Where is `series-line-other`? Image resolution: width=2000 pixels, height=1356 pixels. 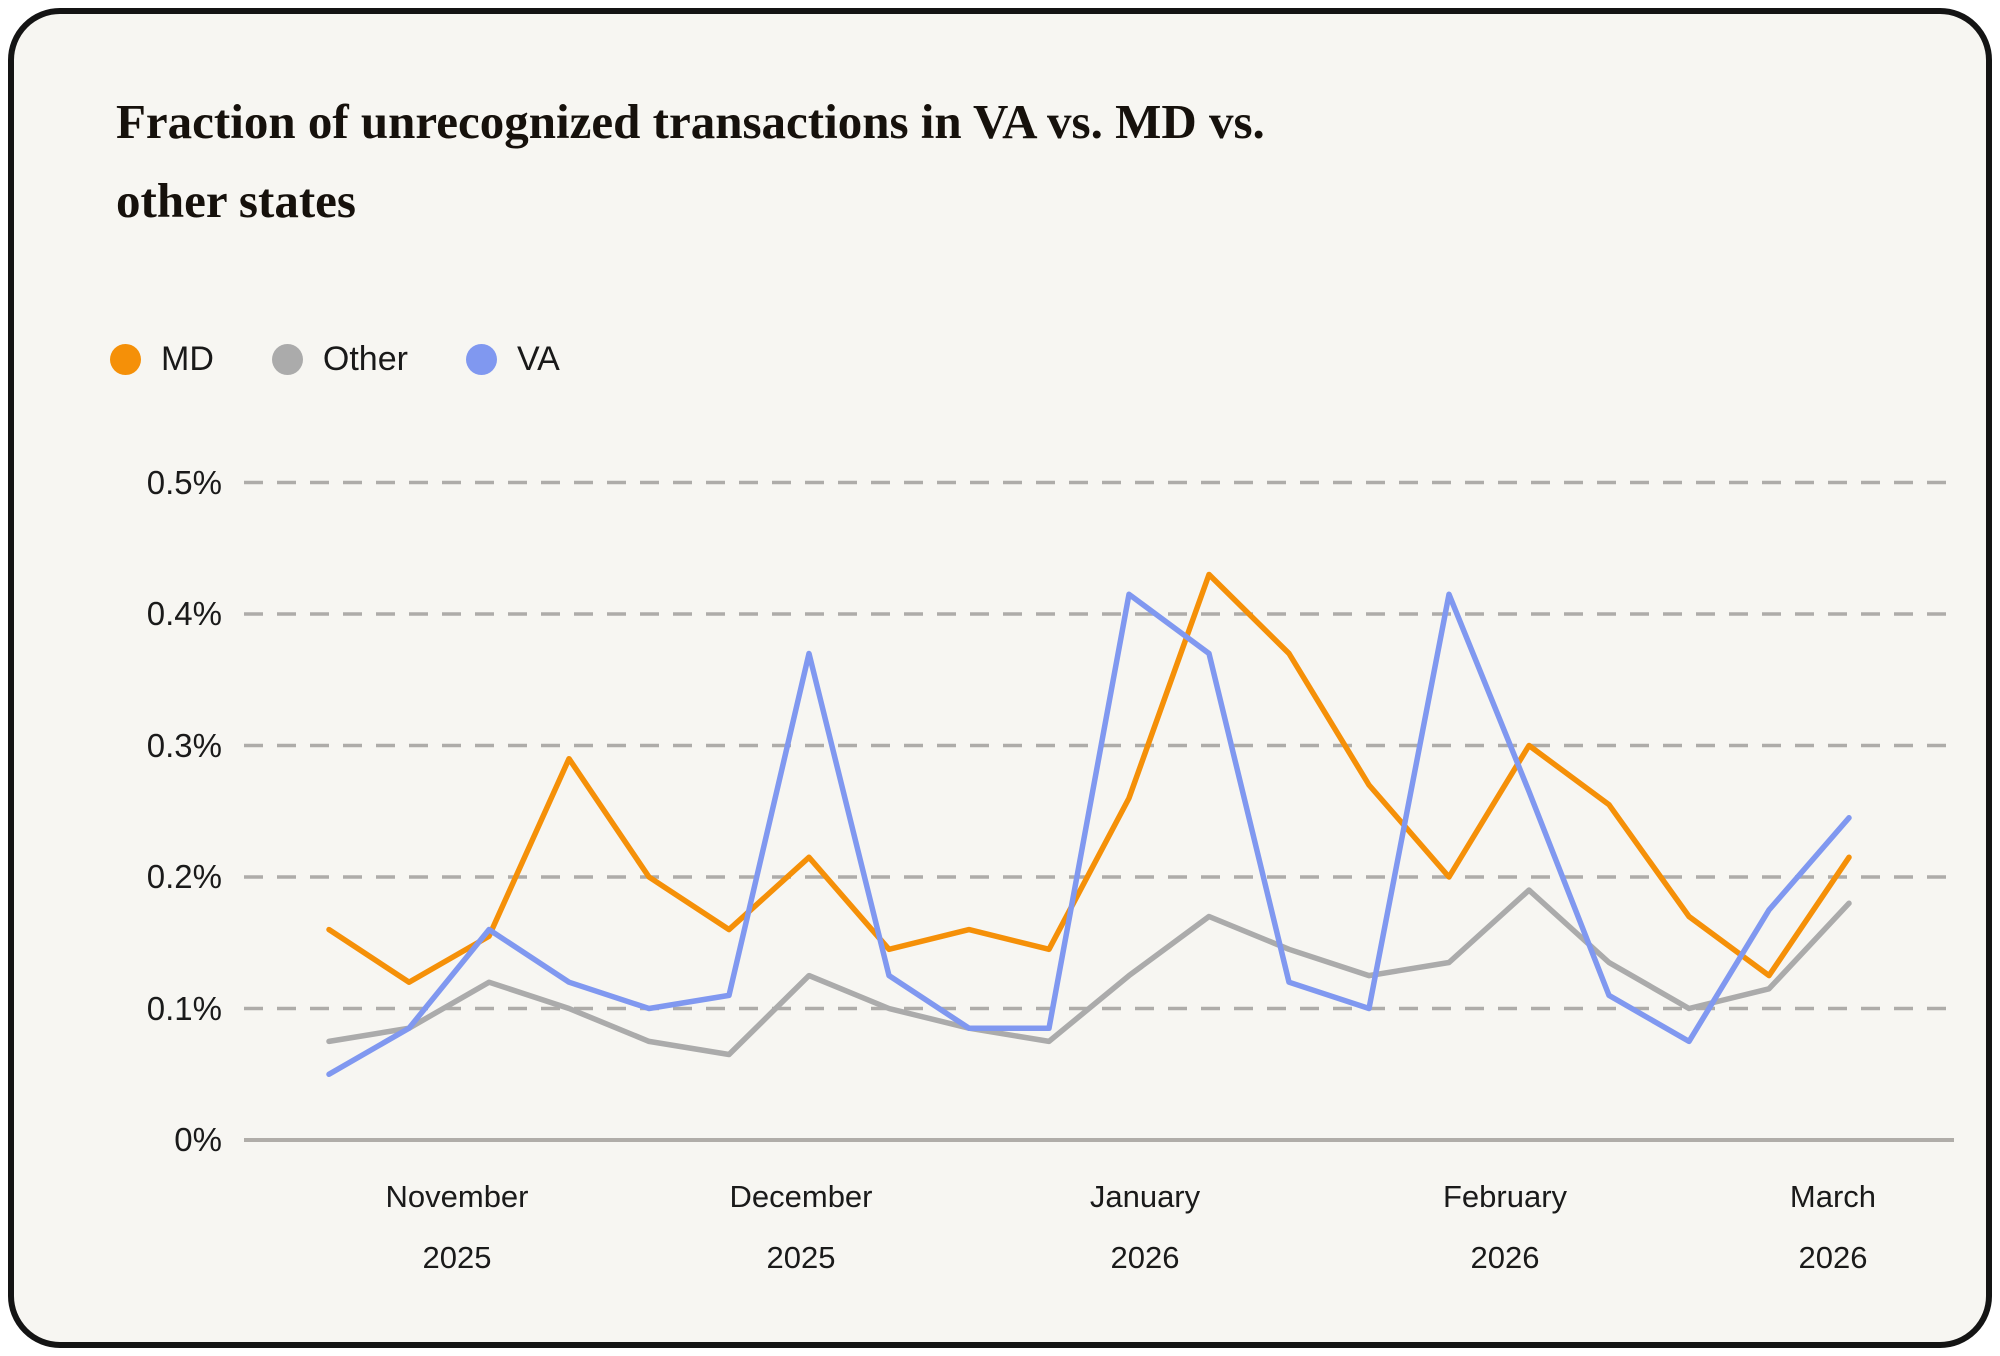
series-line-other is located at coordinates (1089, 972).